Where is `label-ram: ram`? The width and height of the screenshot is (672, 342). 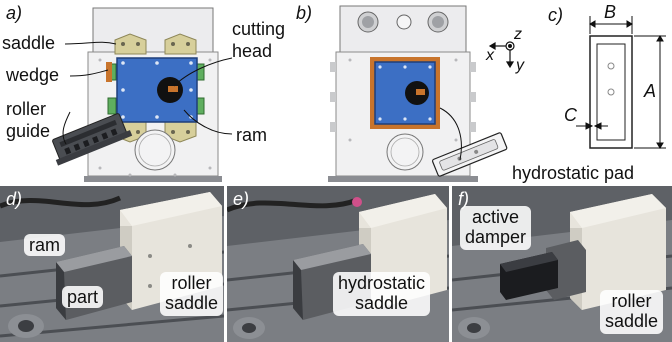 label-ram: ram is located at coordinates (251, 135).